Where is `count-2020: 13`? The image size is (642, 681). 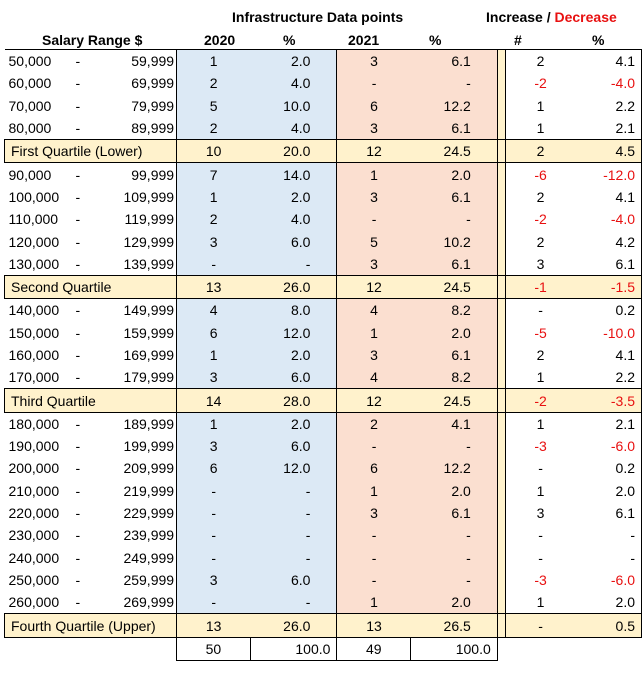 count-2020: 13 is located at coordinates (213, 287).